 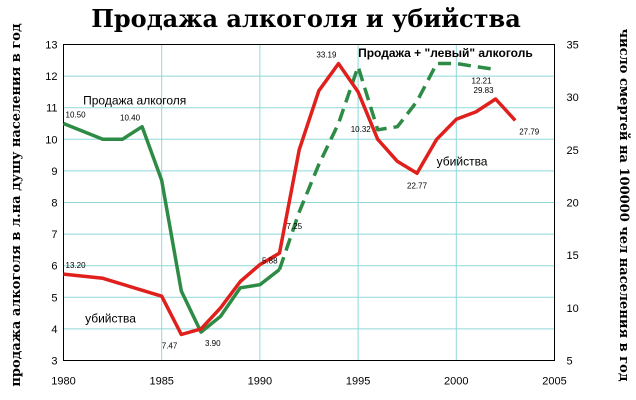 What do you see at coordinates (529, 131) in the screenshot?
I see `data-label: 27.79` at bounding box center [529, 131].